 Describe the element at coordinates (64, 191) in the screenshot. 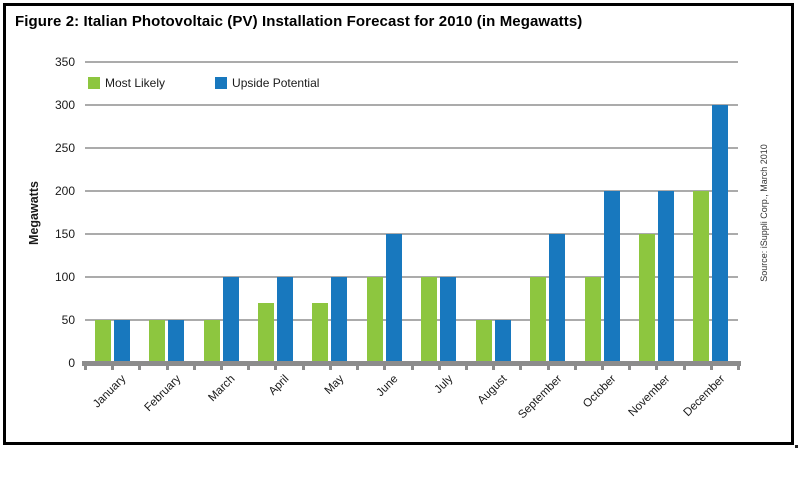

I see `y-tick-label-200: 200` at that location.